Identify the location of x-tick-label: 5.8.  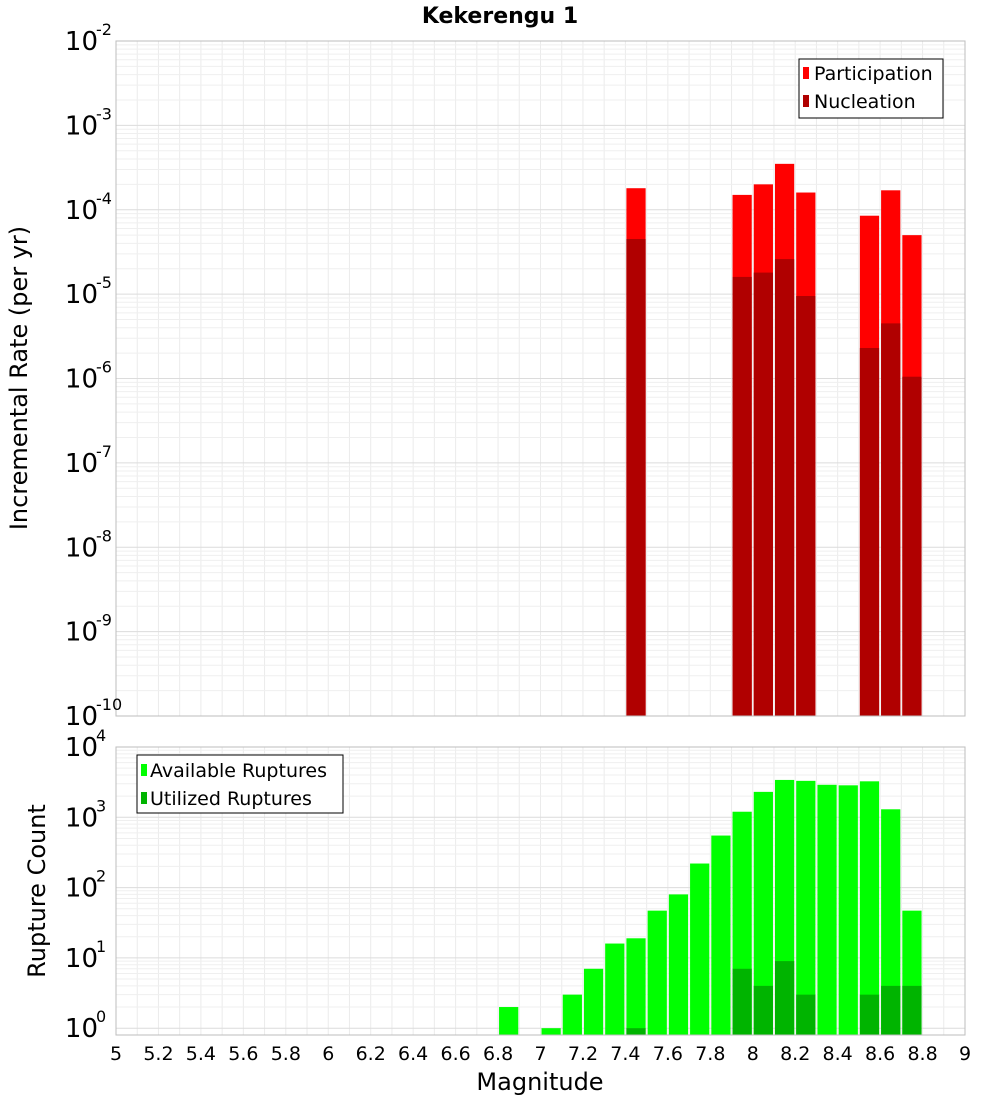
(286, 1054).